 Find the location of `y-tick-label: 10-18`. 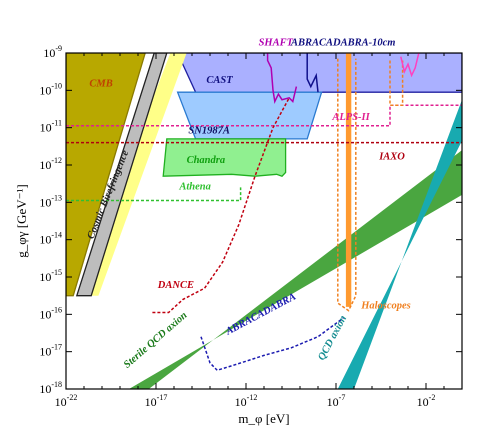

y-tick-label: 10-18 is located at coordinates (50, 388).